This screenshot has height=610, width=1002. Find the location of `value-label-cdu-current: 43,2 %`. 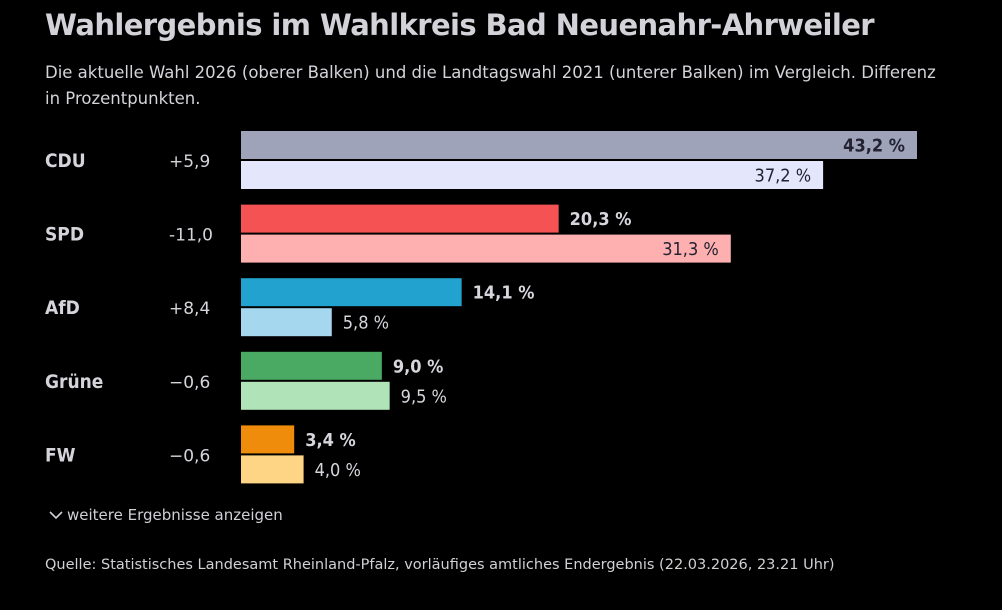

value-label-cdu-current: 43,2 % is located at coordinates (874, 146).